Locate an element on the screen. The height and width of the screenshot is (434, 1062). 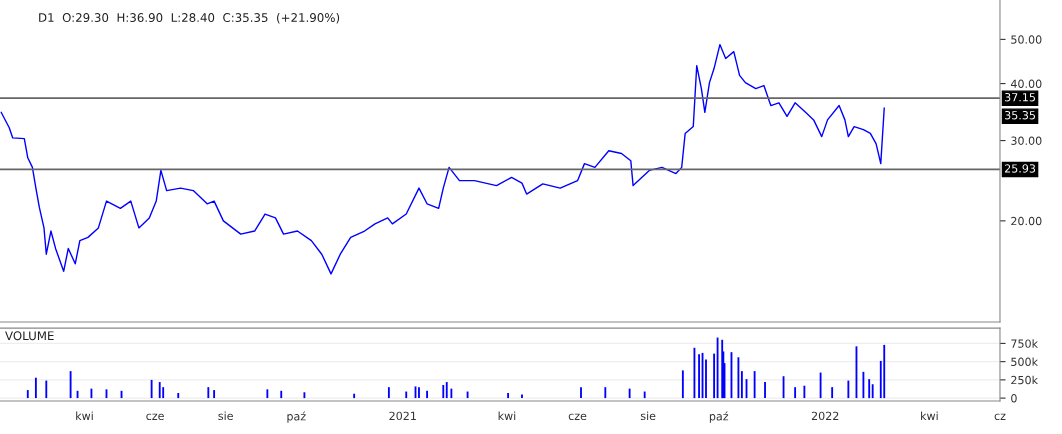
y-tick-label: 500k is located at coordinates (1025, 362).